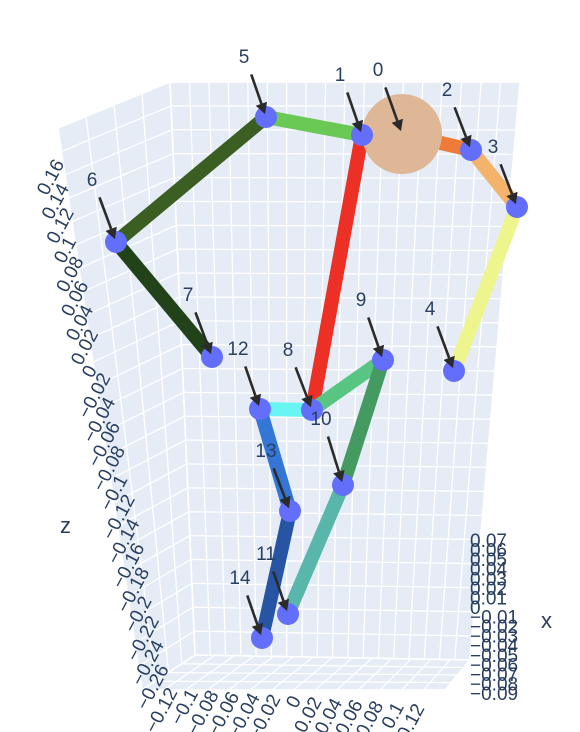 This screenshot has width=580, height=732. Describe the element at coordinates (494, 684) in the screenshot. I see `x-axis-tick: −0.08` at that location.